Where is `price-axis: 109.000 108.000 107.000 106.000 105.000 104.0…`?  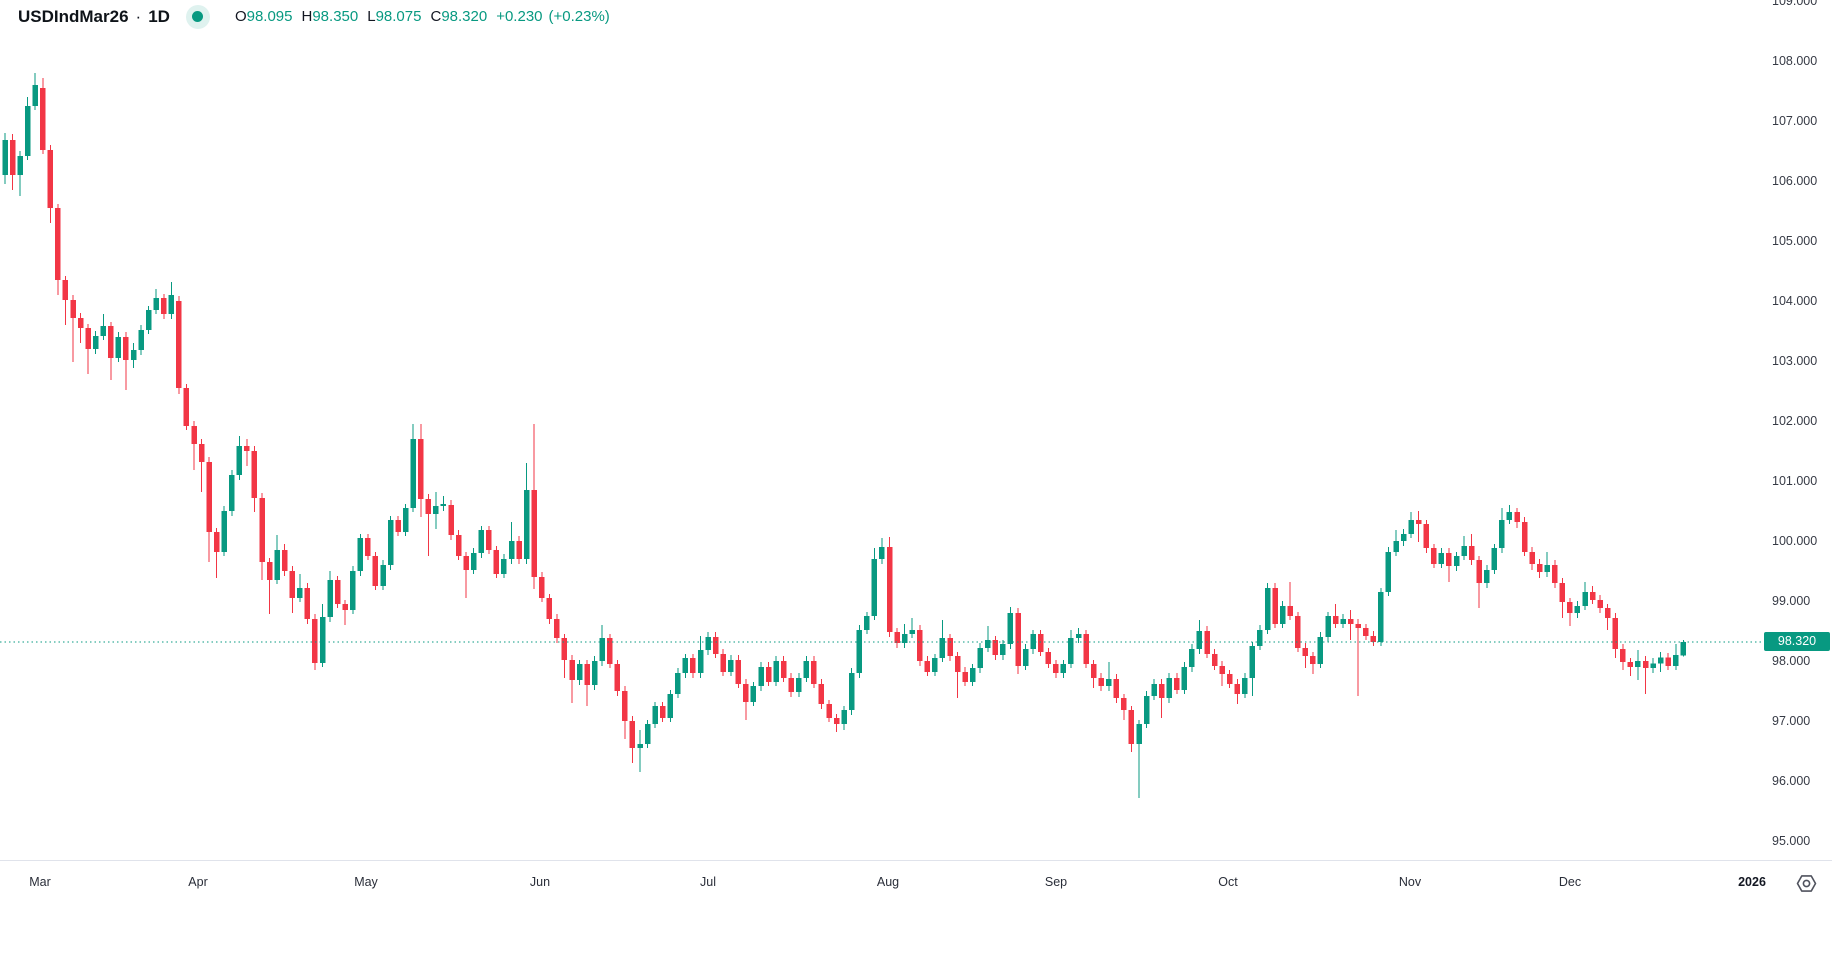
price-axis: 109.000 108.000 107.000 106.000 105.000 104.0… is located at coordinates (1798, 430).